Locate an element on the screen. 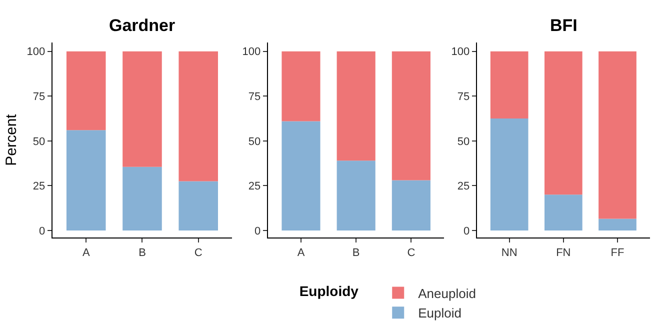 The image size is (671, 336). x-tick-label: NN is located at coordinates (509, 252).